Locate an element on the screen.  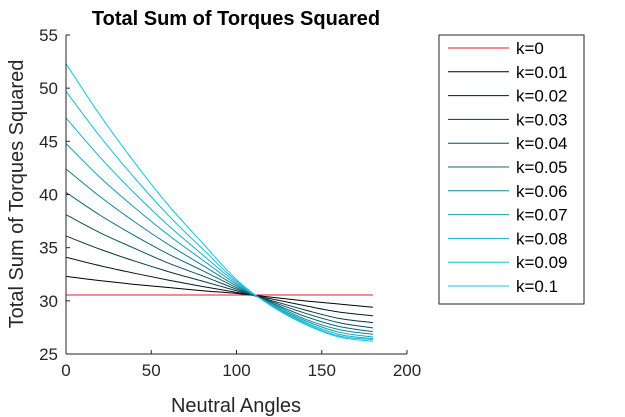
y-tick-label: 25 is located at coordinates (48, 354).